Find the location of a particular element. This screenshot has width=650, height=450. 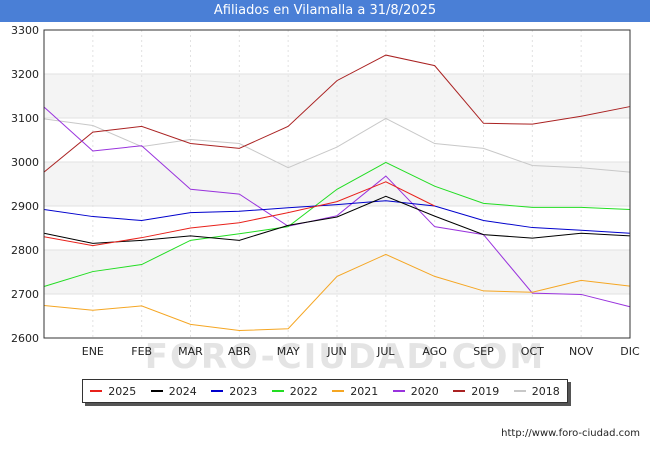

legend-item-2021: 2021 is located at coordinates (355, 391).